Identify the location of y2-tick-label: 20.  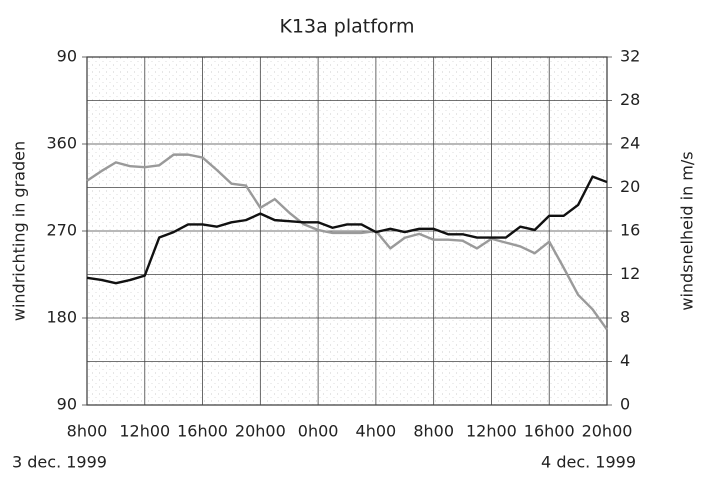
(630, 186).